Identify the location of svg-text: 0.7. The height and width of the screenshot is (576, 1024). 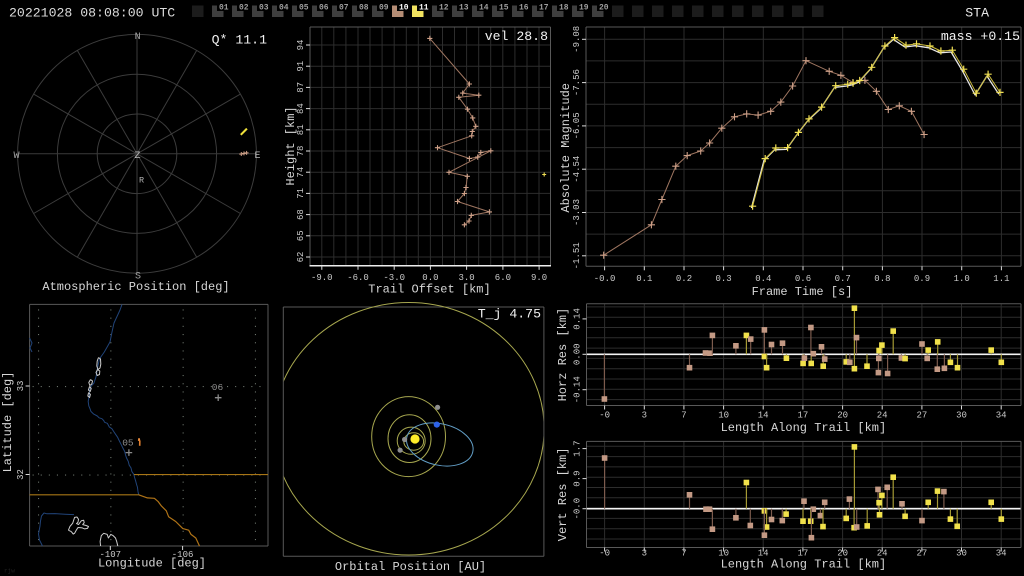
(843, 279).